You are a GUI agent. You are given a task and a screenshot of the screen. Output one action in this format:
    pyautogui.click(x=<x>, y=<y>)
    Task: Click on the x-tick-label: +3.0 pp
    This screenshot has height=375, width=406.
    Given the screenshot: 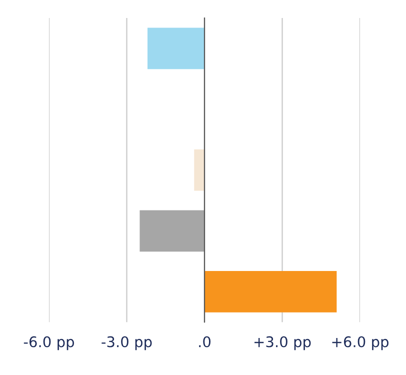 What is the action you would take?
    pyautogui.click(x=282, y=343)
    